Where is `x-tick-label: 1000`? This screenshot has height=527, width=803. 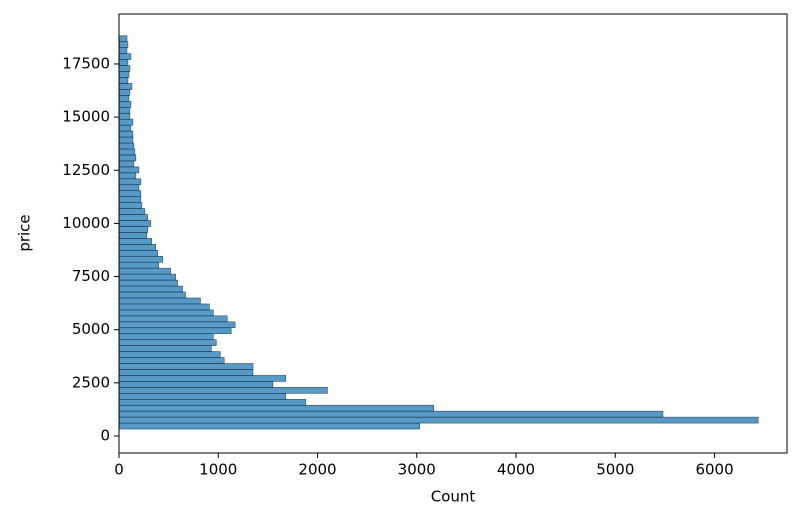 x-tick-label: 1000 is located at coordinates (218, 470).